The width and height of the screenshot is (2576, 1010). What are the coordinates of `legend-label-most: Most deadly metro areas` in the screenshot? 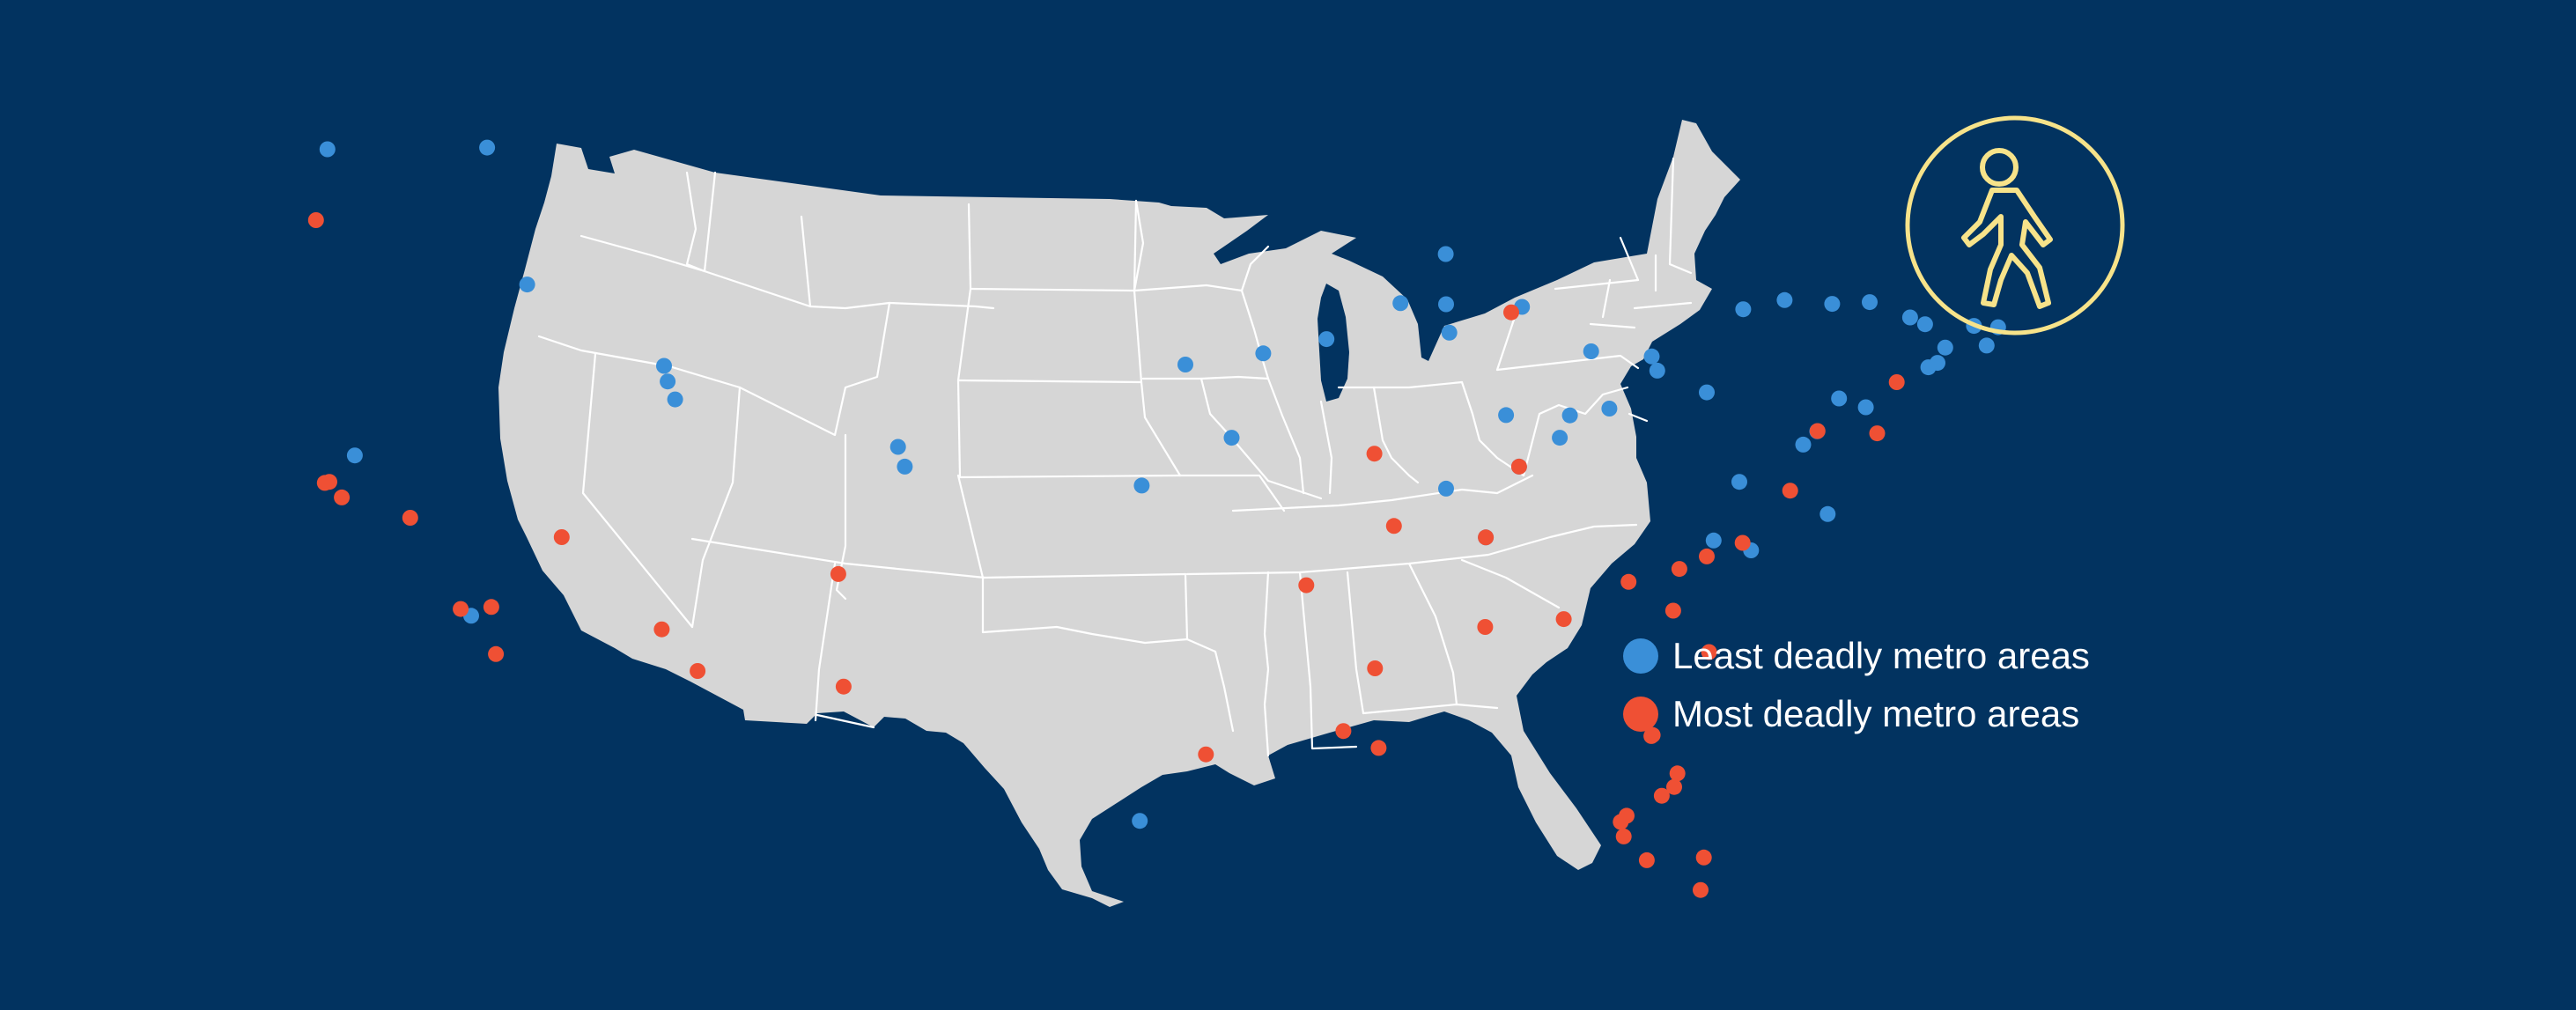 It's located at (1876, 713).